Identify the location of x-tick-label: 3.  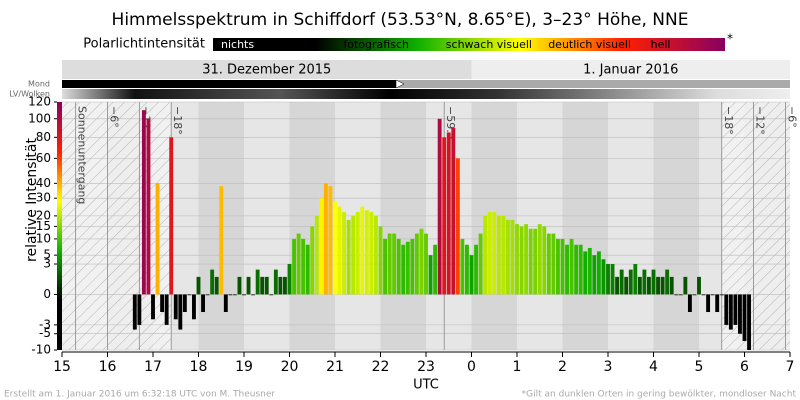
(608, 367).